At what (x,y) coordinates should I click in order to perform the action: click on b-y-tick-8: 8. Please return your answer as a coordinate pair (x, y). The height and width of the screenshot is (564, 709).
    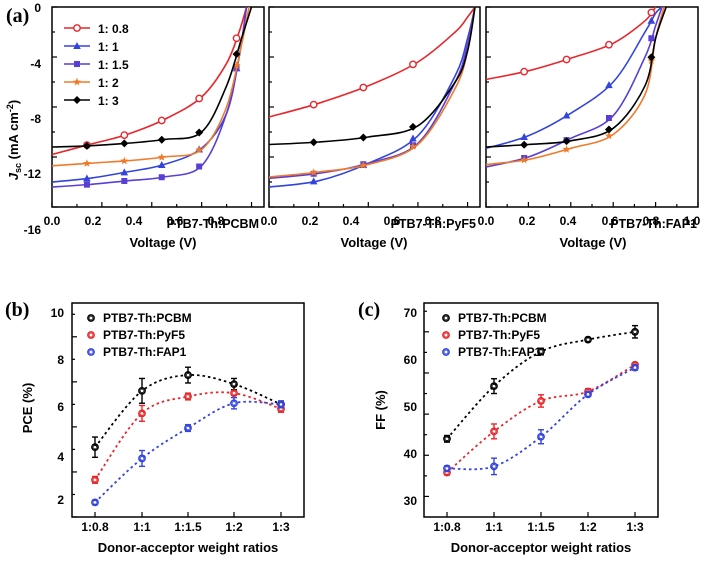
    Looking at the image, I should click on (60, 360).